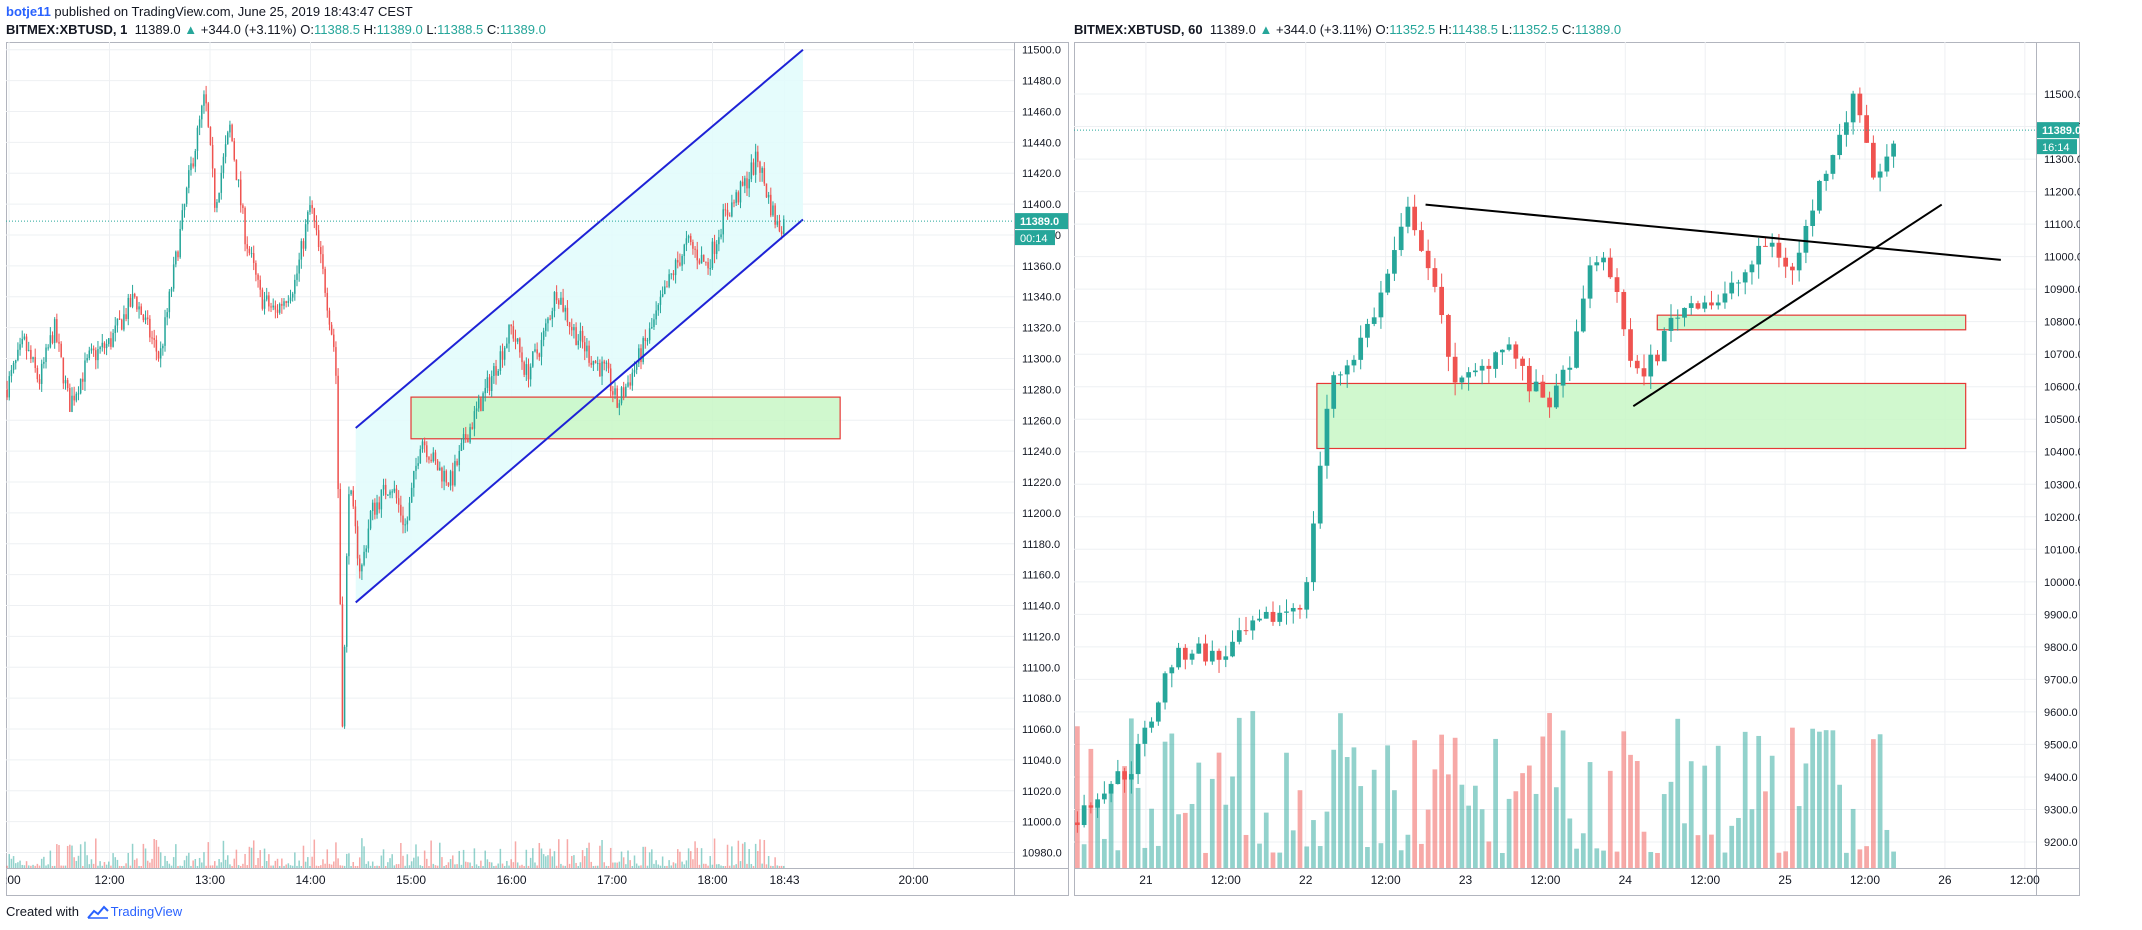 Image resolution: width=2142 pixels, height=930 pixels. I want to click on author-name: botje11, so click(28, 11).